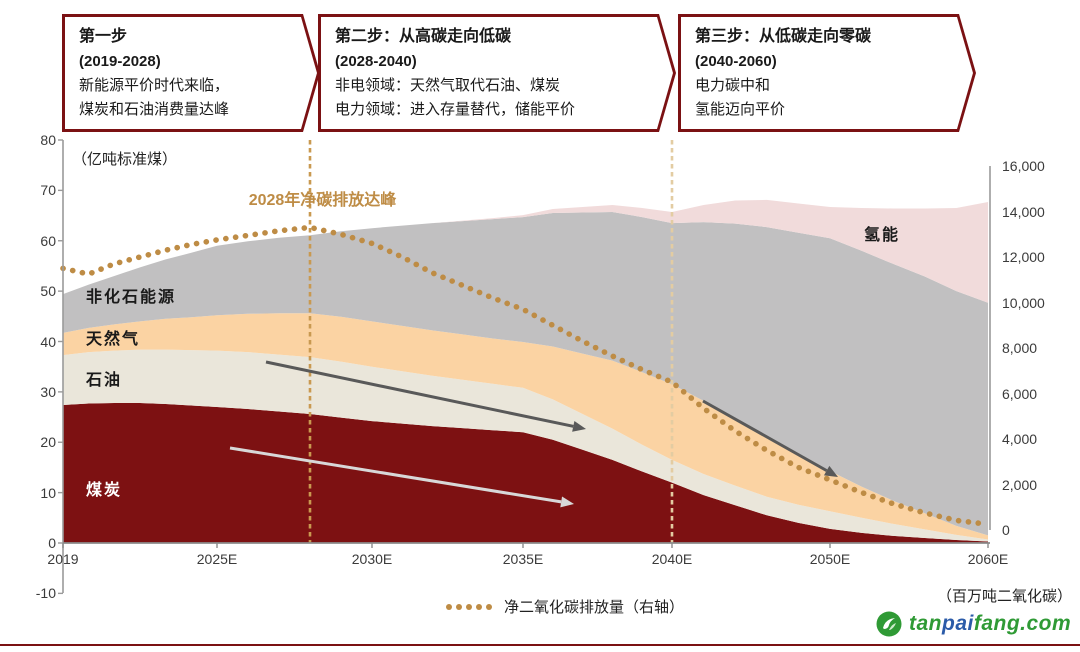 The height and width of the screenshot is (652, 1080). Describe the element at coordinates (217, 559) in the screenshot. I see `x-axis-tick-label: 2025E` at that location.